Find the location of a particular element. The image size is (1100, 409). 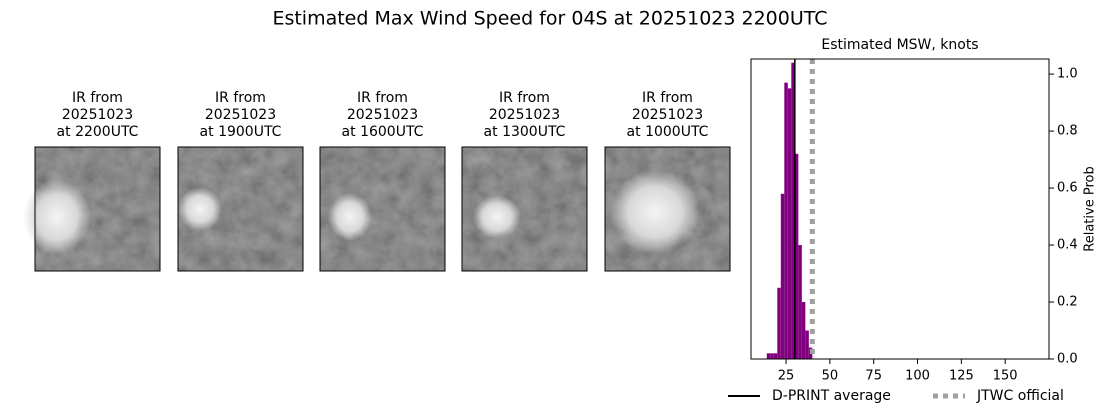

panel-label: at 1600UTC is located at coordinates (383, 132).